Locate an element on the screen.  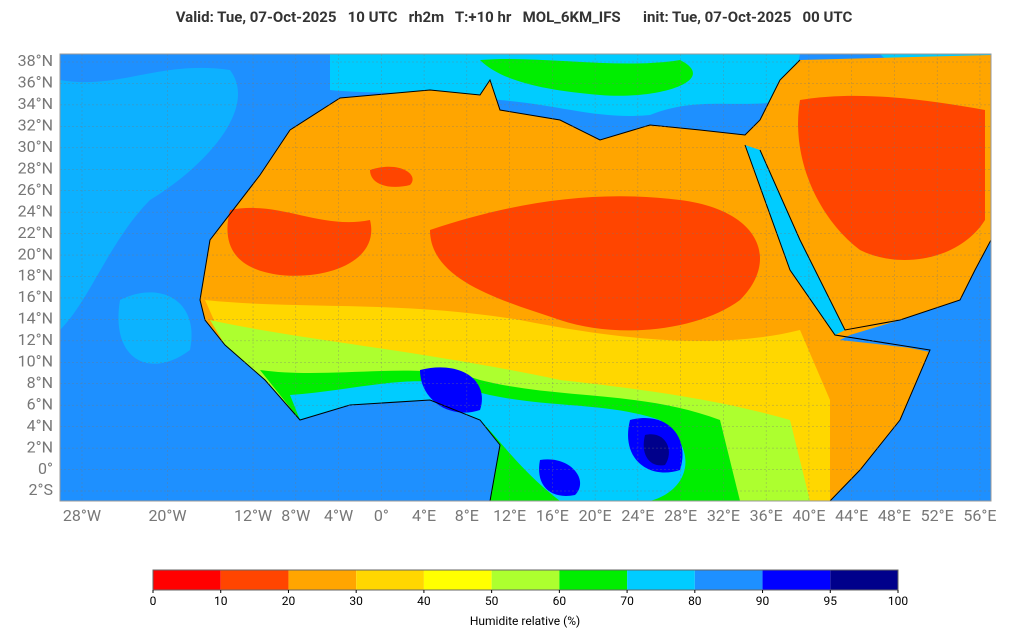
lat-label: 2°N is located at coordinates (40, 446).